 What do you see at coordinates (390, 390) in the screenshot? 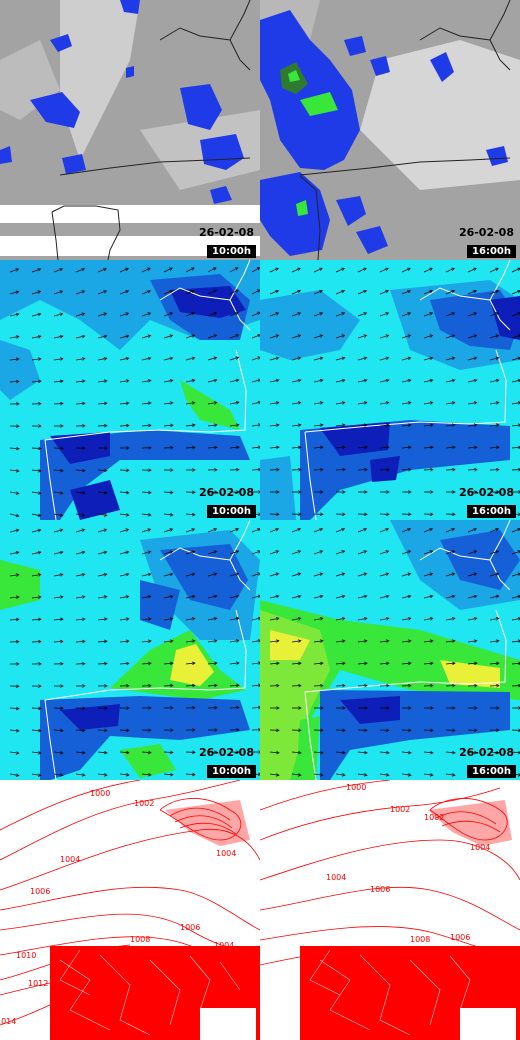
I see `wind-field-map-16h: 26-02-08 16:00h` at bounding box center [390, 390].